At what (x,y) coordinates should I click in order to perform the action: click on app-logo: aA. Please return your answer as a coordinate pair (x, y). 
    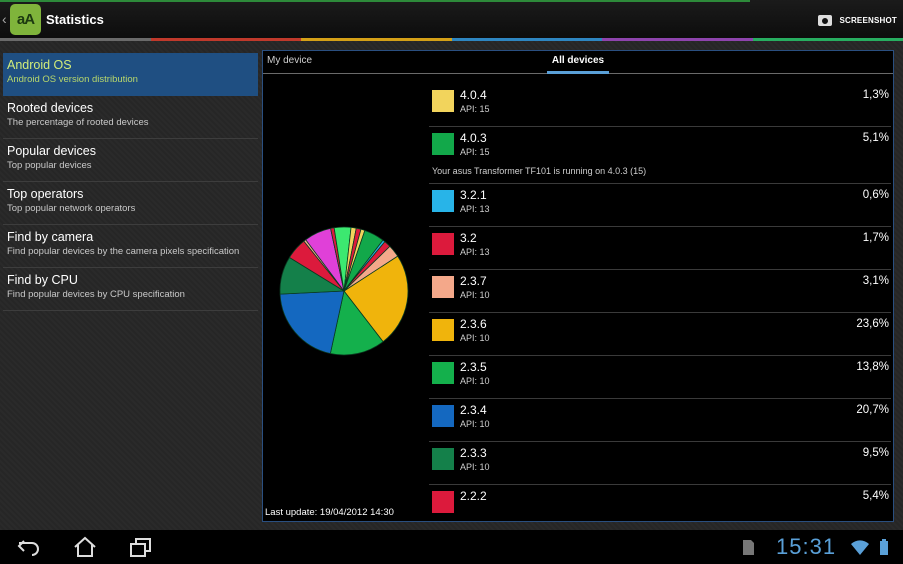
    Looking at the image, I should click on (25, 19).